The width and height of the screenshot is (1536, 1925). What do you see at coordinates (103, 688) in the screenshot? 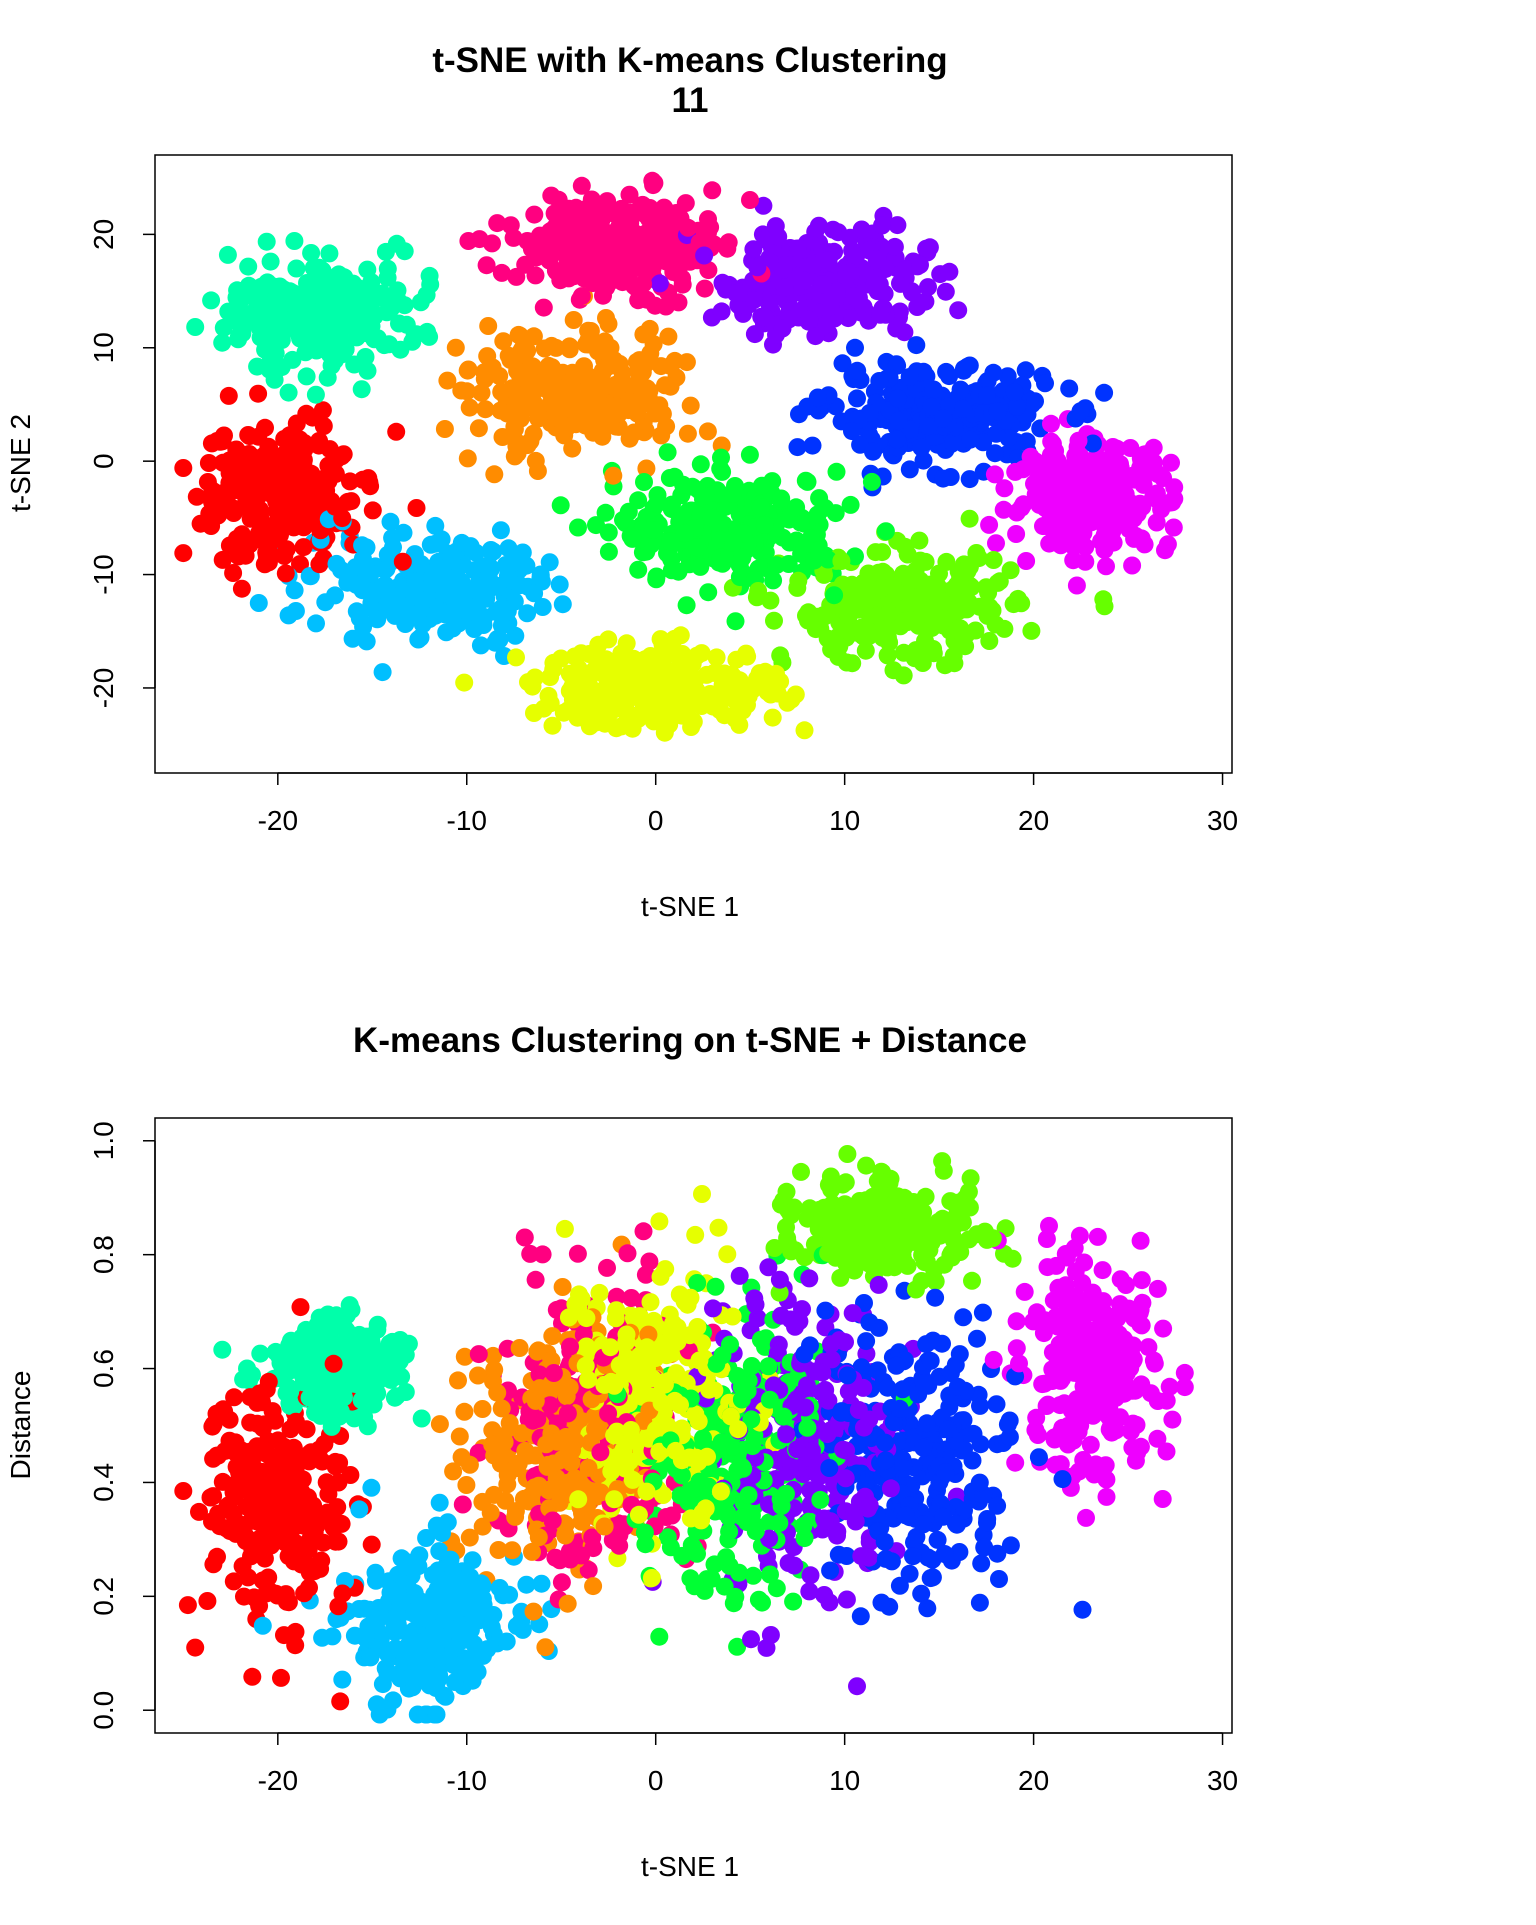
I see `y-tick-label: -20` at bounding box center [103, 688].